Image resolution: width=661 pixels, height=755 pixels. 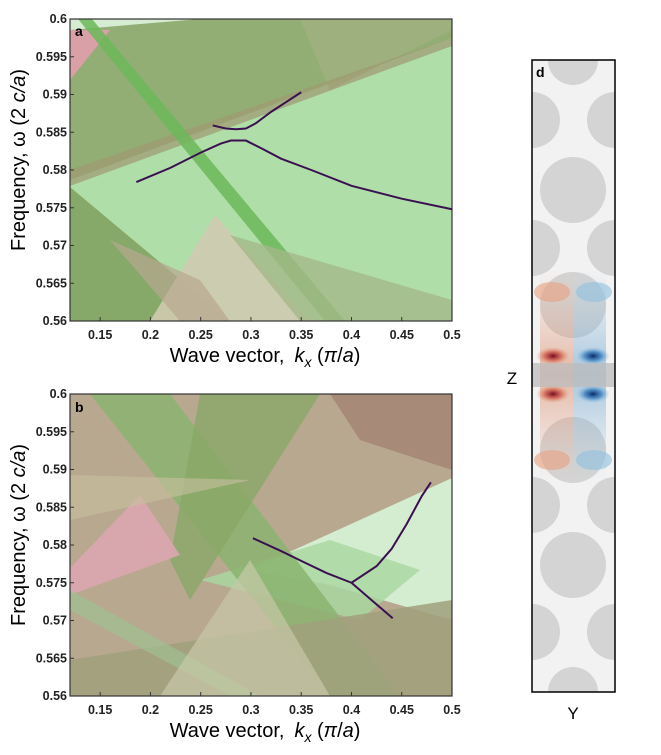 I want to click on dispersion-curves-a, so click(x=294, y=151).